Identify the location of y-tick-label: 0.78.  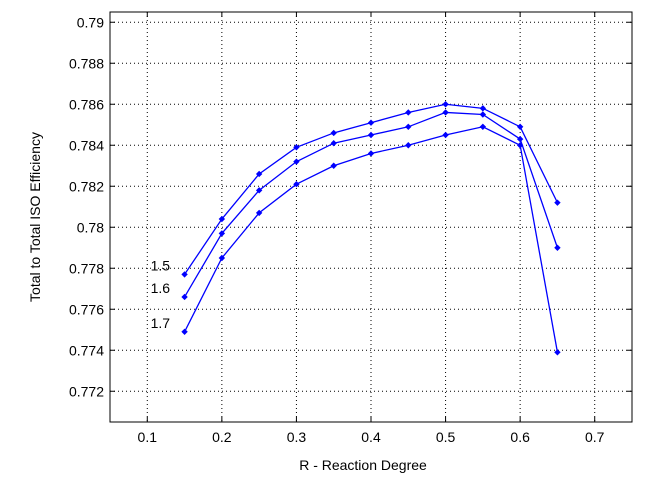
(90, 227).